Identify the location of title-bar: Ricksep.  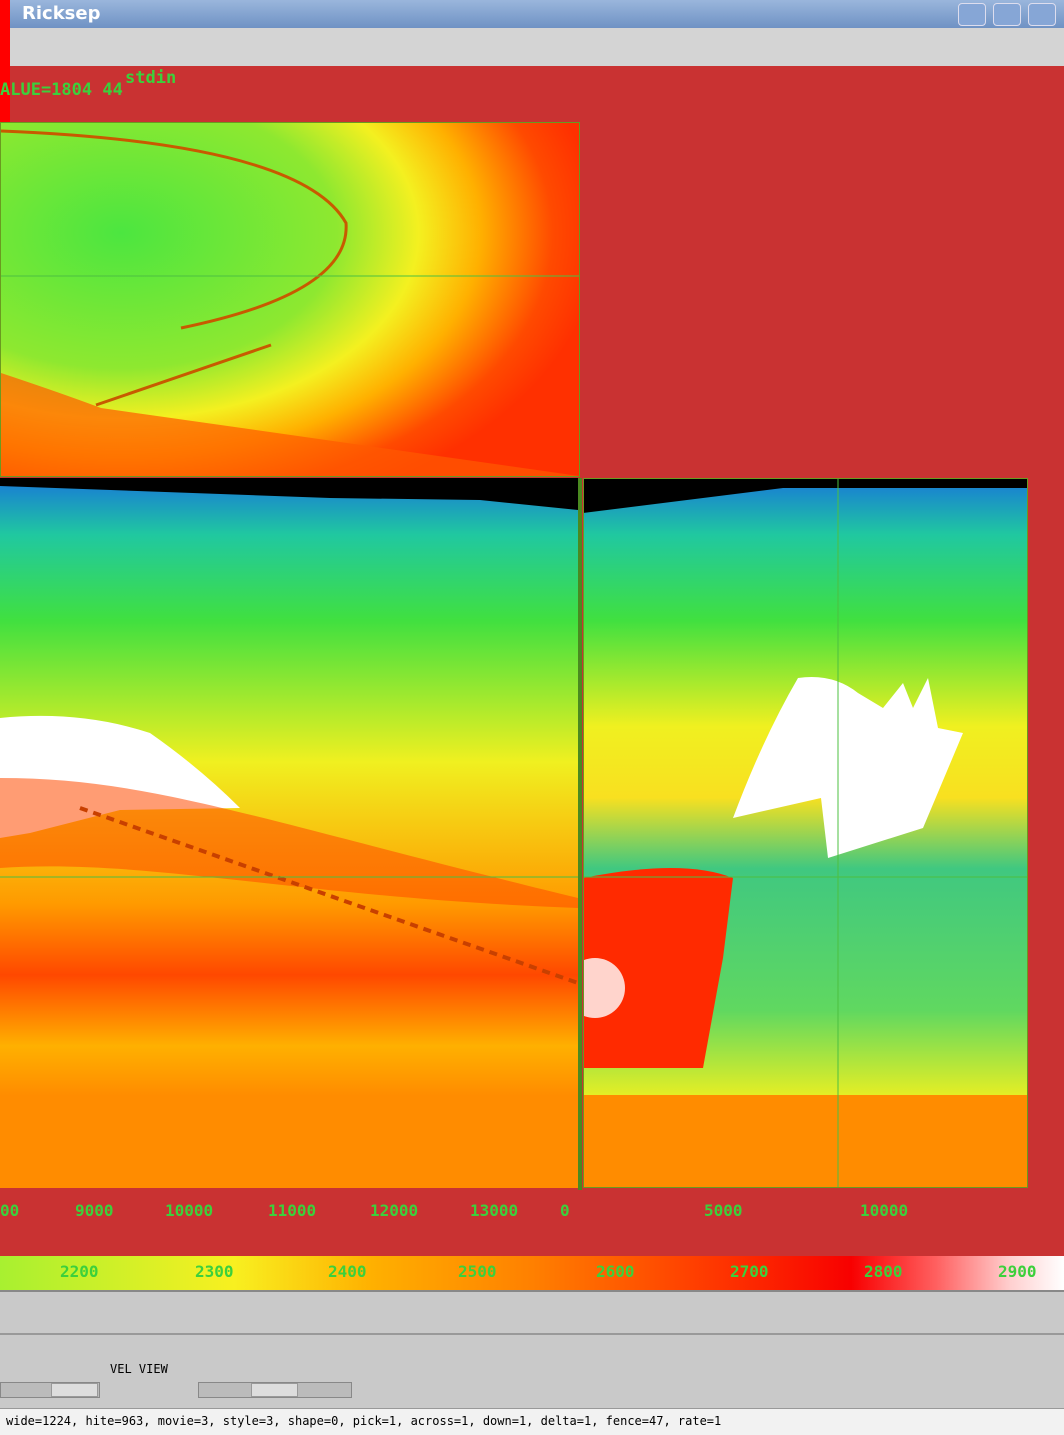
(532, 14).